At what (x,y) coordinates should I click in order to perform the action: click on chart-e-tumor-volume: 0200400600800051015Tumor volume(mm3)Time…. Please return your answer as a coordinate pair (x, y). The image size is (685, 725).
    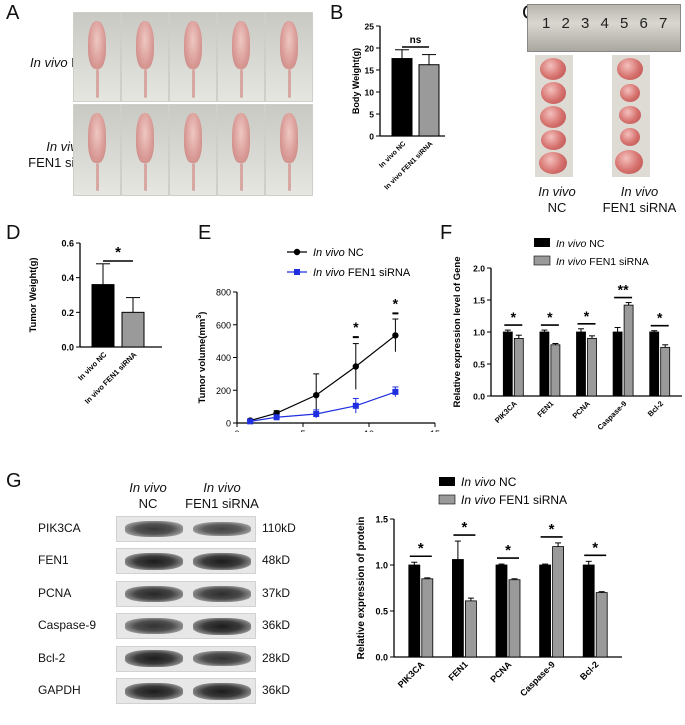
    Looking at the image, I should click on (318, 339).